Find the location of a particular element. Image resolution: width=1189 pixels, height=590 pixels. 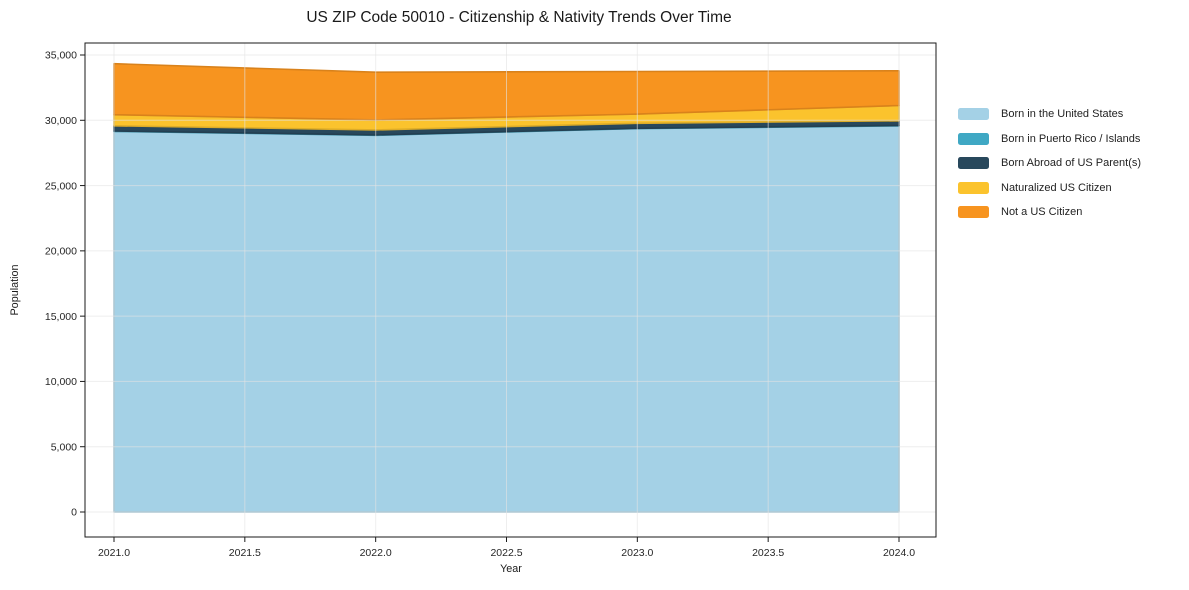

x-tick-label: 2024.0 is located at coordinates (899, 553).